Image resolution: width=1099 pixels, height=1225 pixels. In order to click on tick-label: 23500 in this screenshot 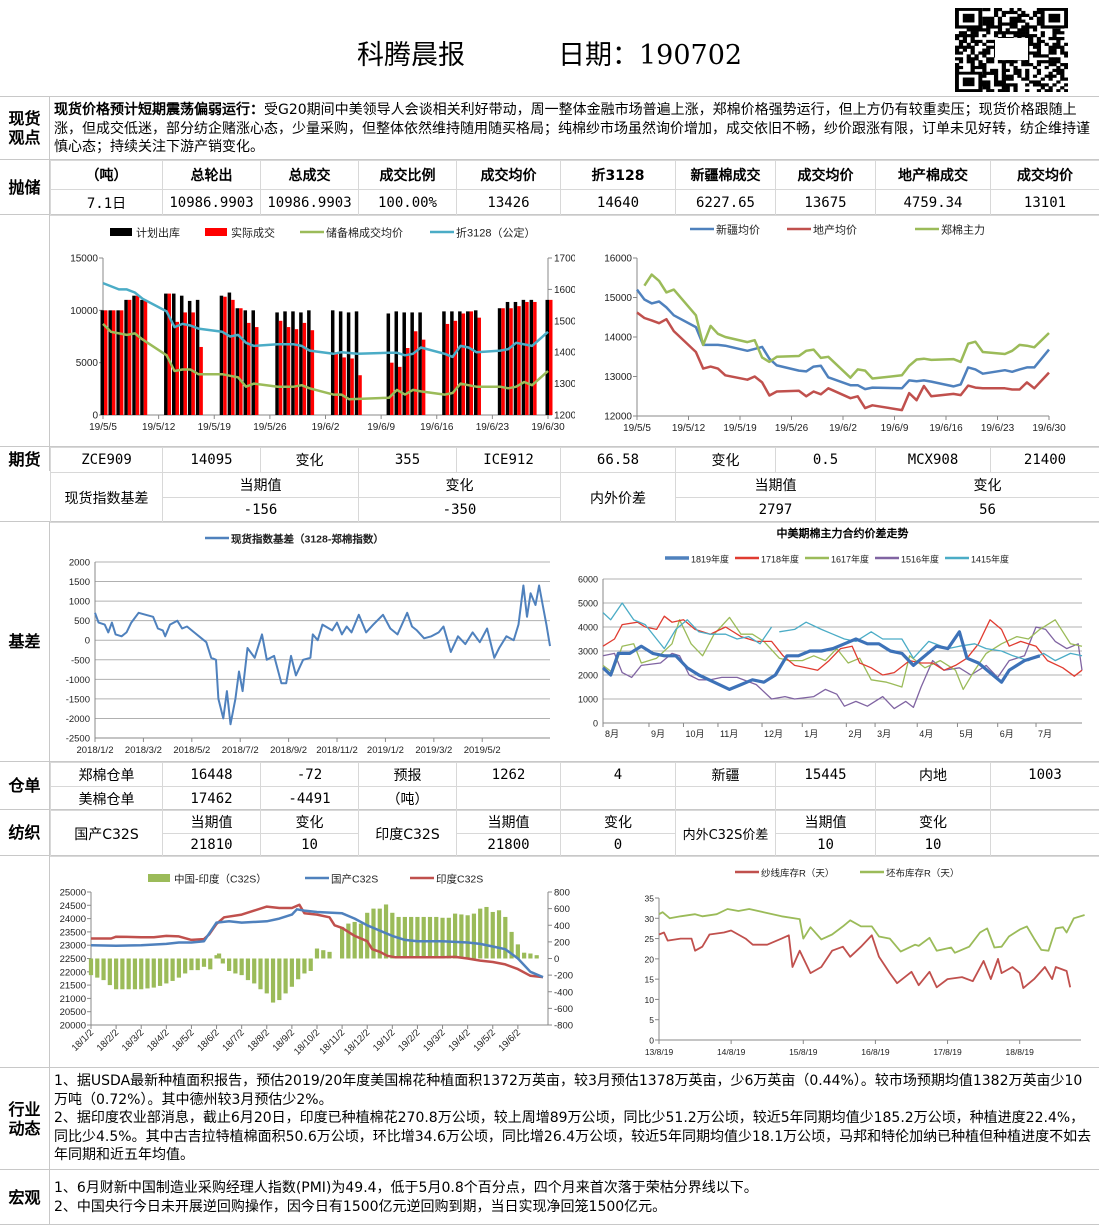, I will do `click(73, 932)`.